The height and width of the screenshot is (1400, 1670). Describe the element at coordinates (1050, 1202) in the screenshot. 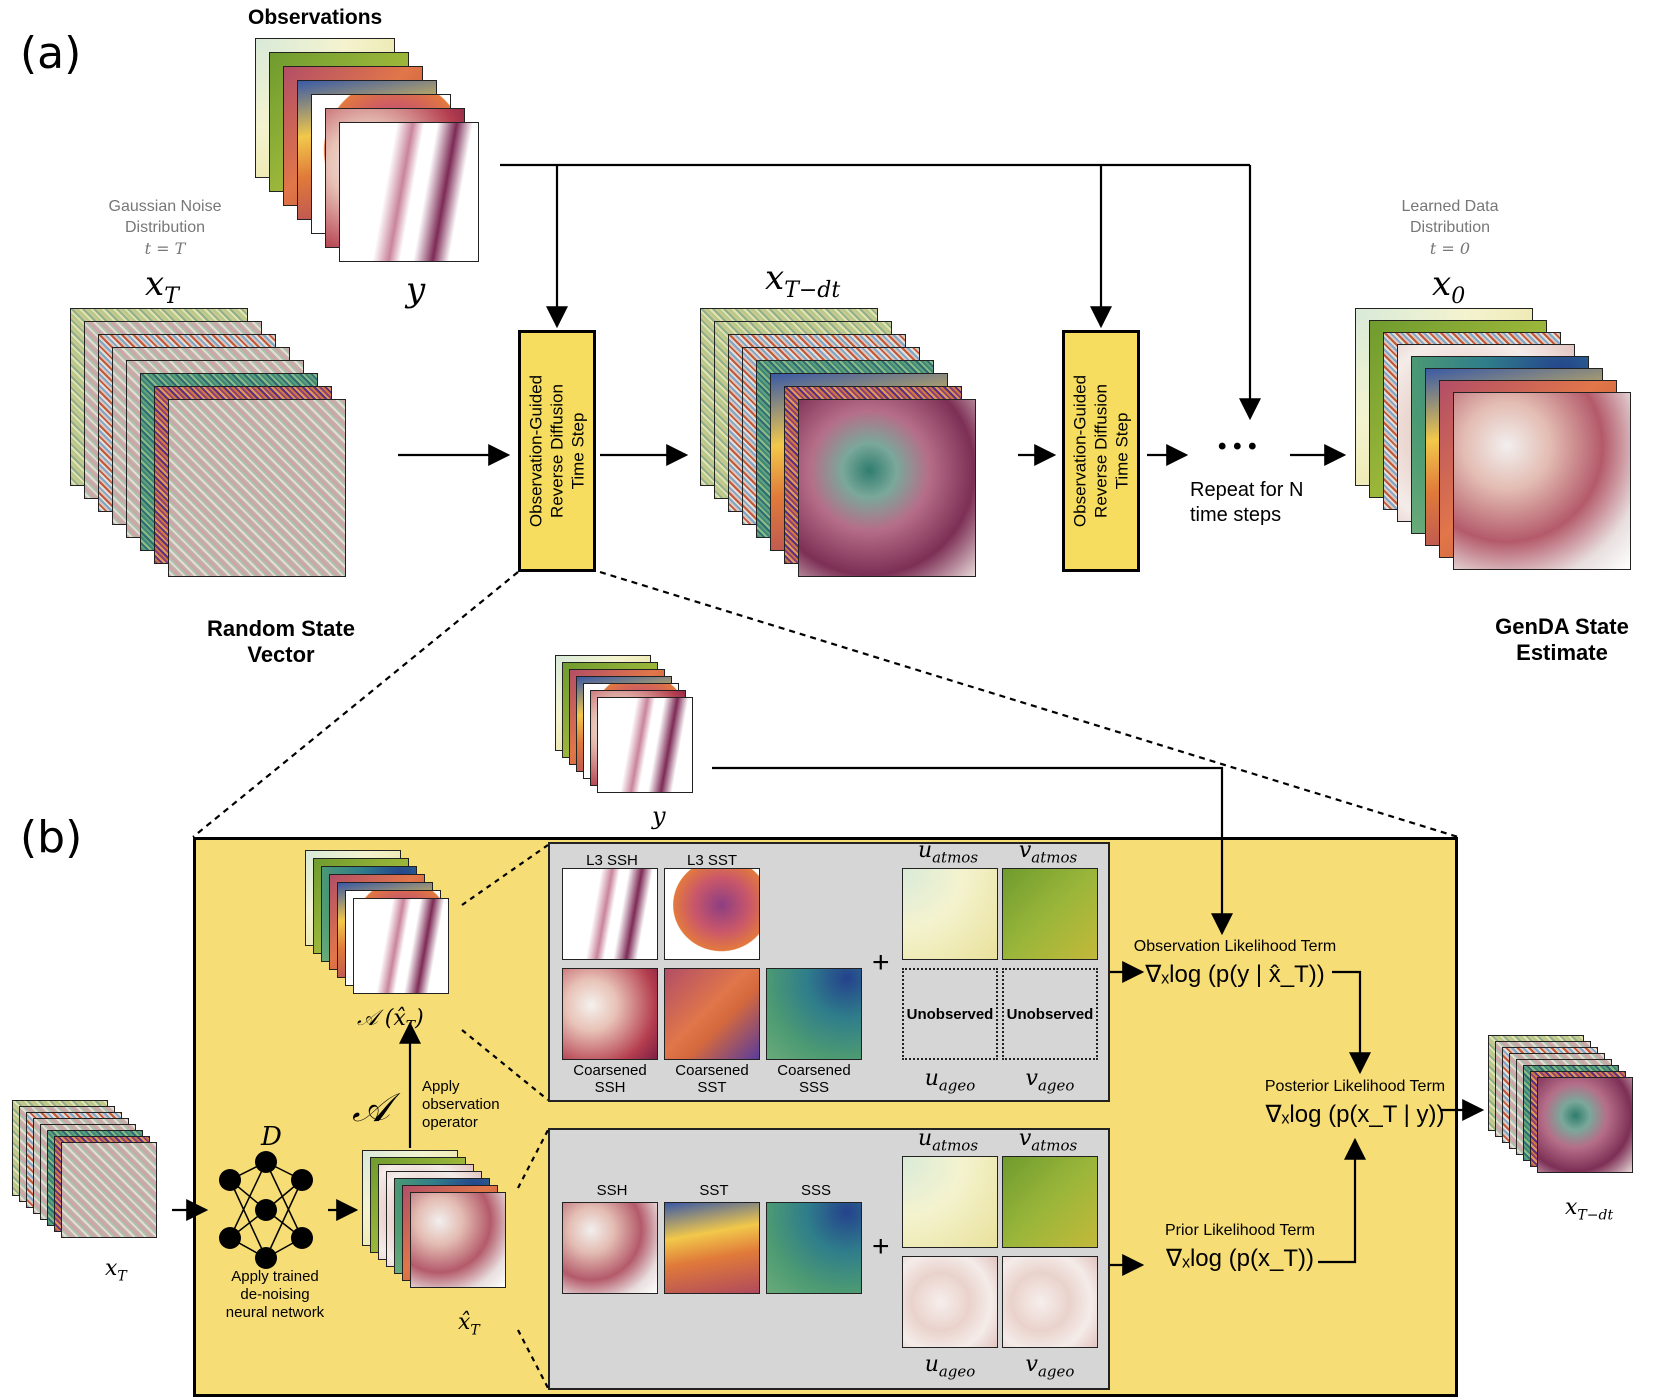

I see `v-atmos-tile-bottom` at that location.